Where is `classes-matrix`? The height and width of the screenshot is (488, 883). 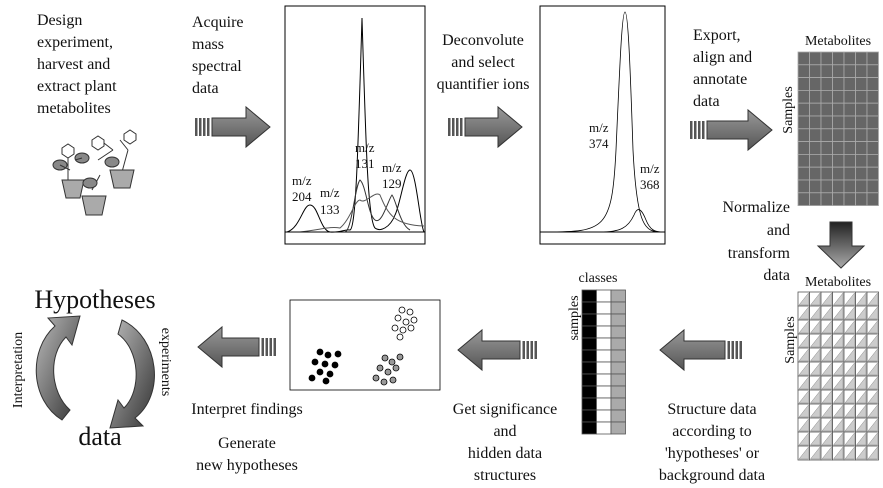 classes-matrix is located at coordinates (603, 362).